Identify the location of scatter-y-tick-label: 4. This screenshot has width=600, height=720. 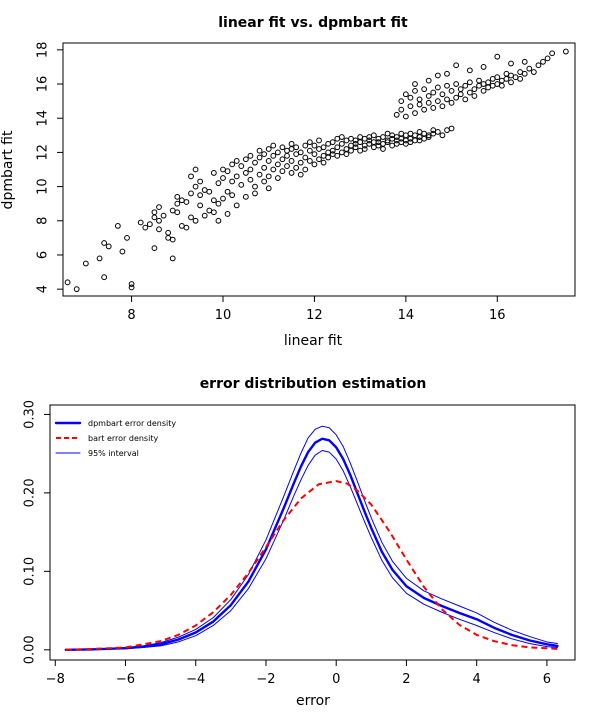
(43, 289).